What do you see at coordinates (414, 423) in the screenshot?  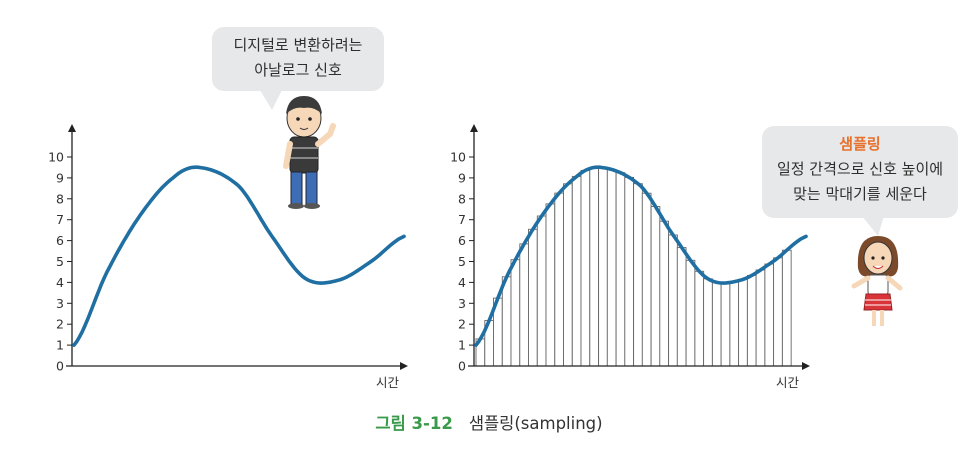 I see `figure-number: 그림 3-12` at bounding box center [414, 423].